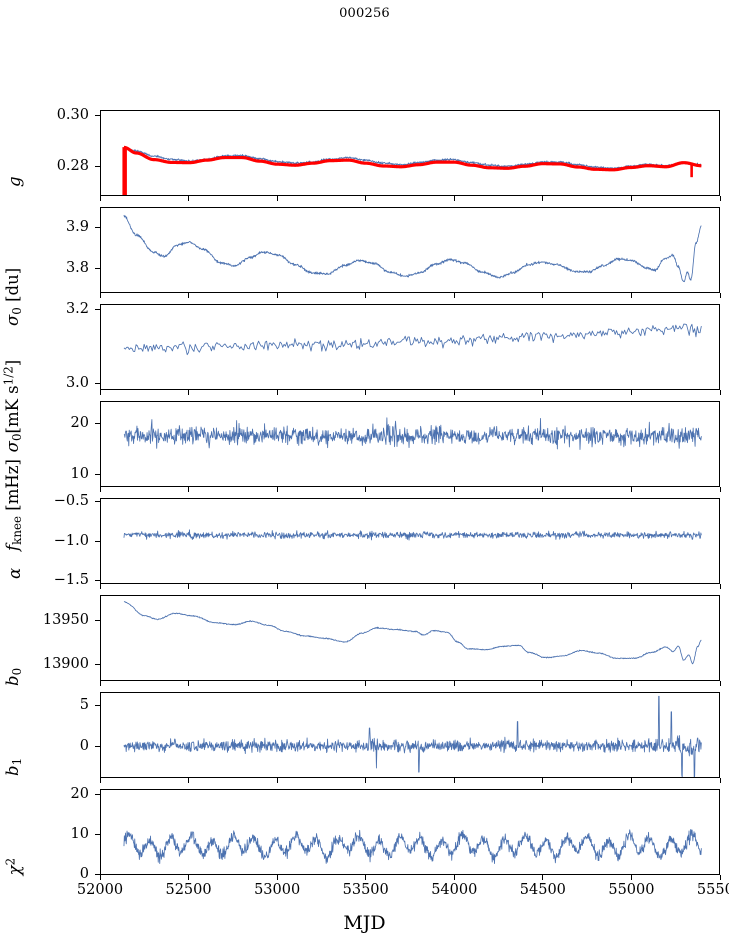 The width and height of the screenshot is (729, 944). What do you see at coordinates (65, 663) in the screenshot?
I see `ytick-b0-1: 13900` at bounding box center [65, 663].